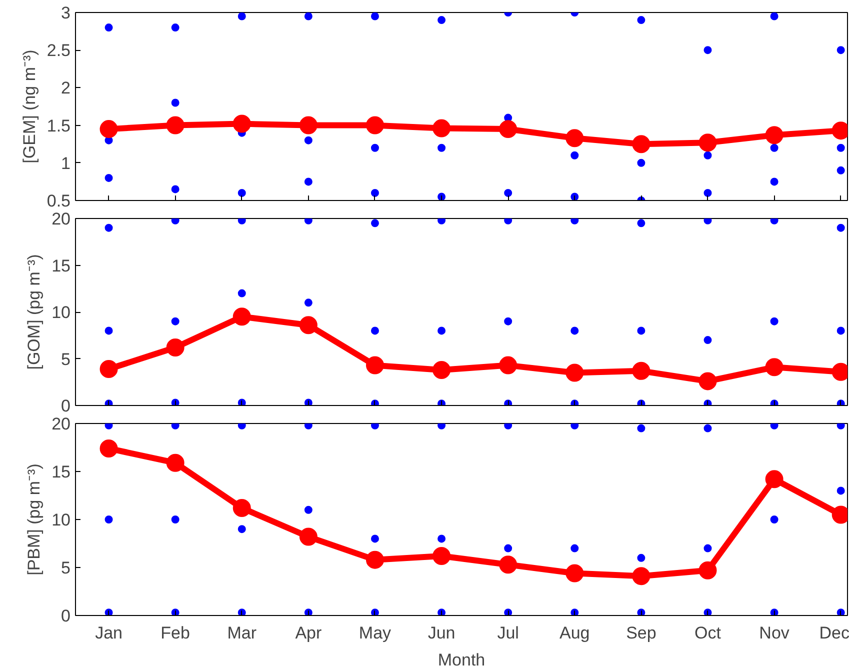 This screenshot has width=849, height=672. I want to click on y-tick-label: 2, so click(66, 88).